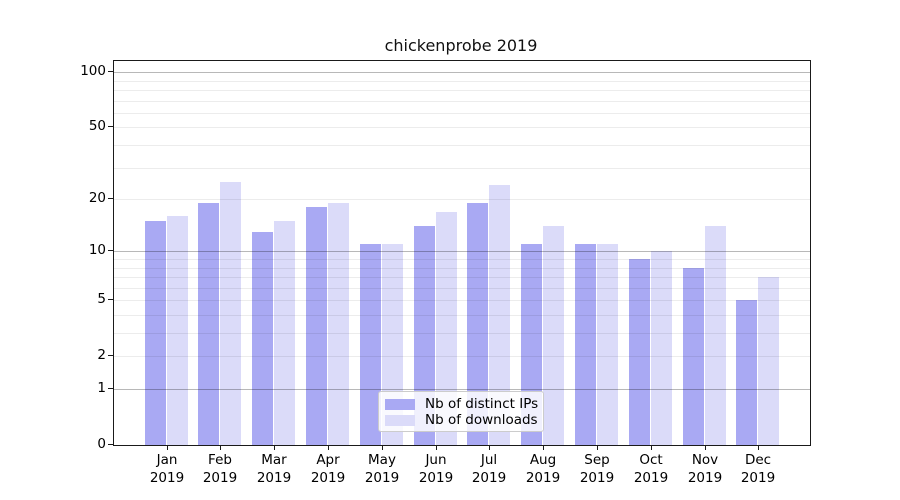 The image size is (900, 500). I want to click on bar-ips-may, so click(370, 344).